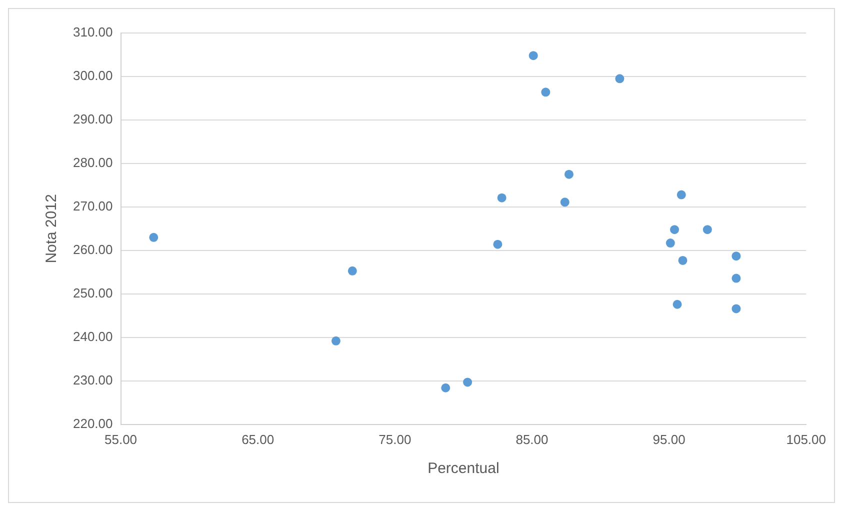  Describe the element at coordinates (669, 439) in the screenshot. I see `x-tick-label: 95.00` at that location.